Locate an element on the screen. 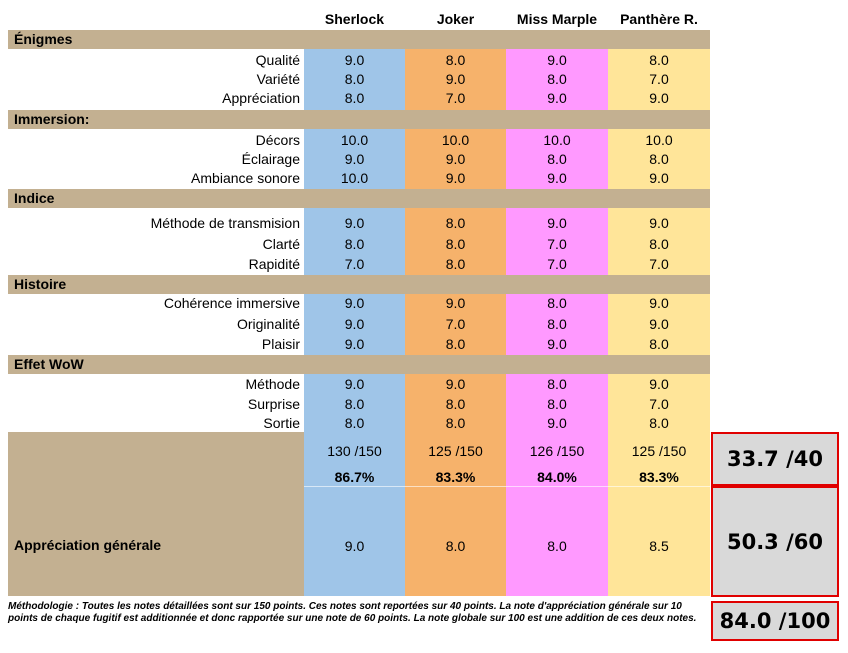 The image size is (848, 653). cell-miss-marple: 10.0 is located at coordinates (557, 140).